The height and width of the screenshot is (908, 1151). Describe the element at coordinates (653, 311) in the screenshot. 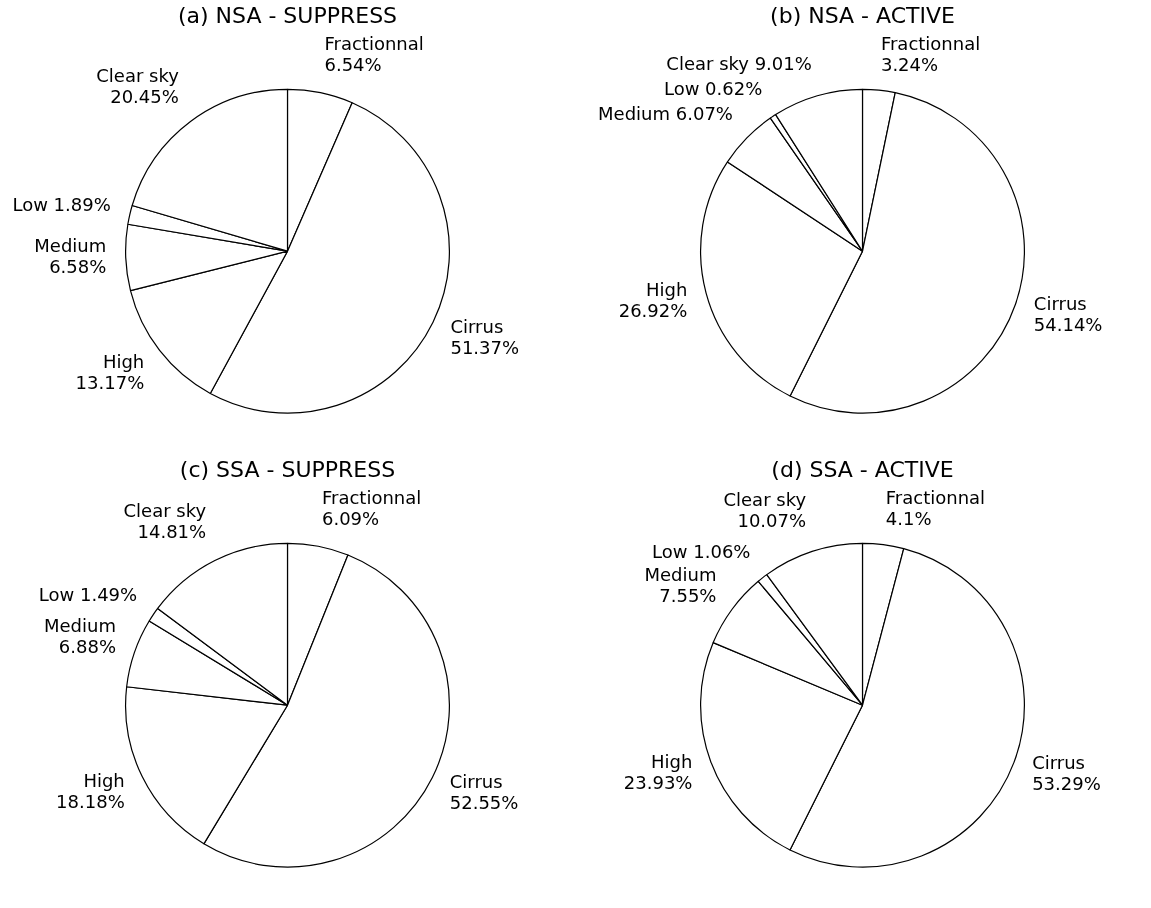

I see `data-label: 26.92%` at that location.